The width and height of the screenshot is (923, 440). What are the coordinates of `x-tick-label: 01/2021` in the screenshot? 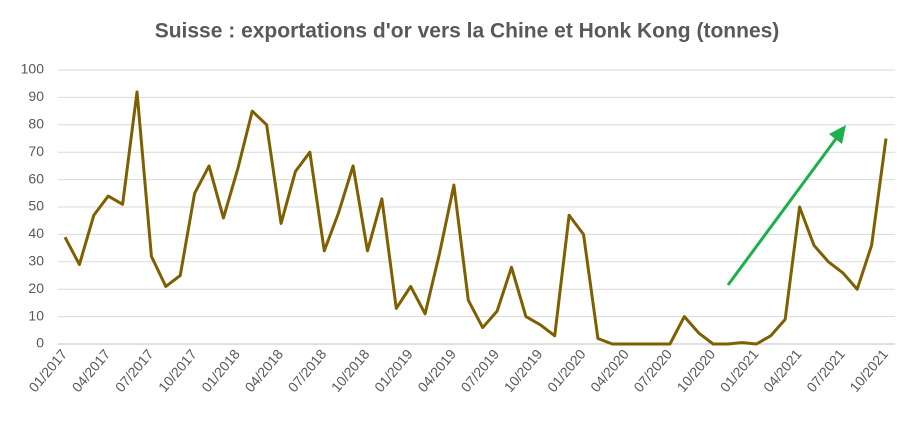 It's located at (739, 370).